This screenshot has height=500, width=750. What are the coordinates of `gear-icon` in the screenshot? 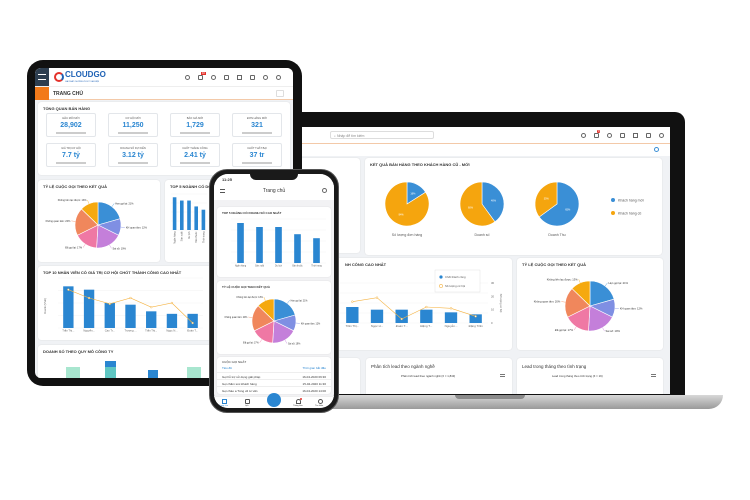 It's located at (278, 77).